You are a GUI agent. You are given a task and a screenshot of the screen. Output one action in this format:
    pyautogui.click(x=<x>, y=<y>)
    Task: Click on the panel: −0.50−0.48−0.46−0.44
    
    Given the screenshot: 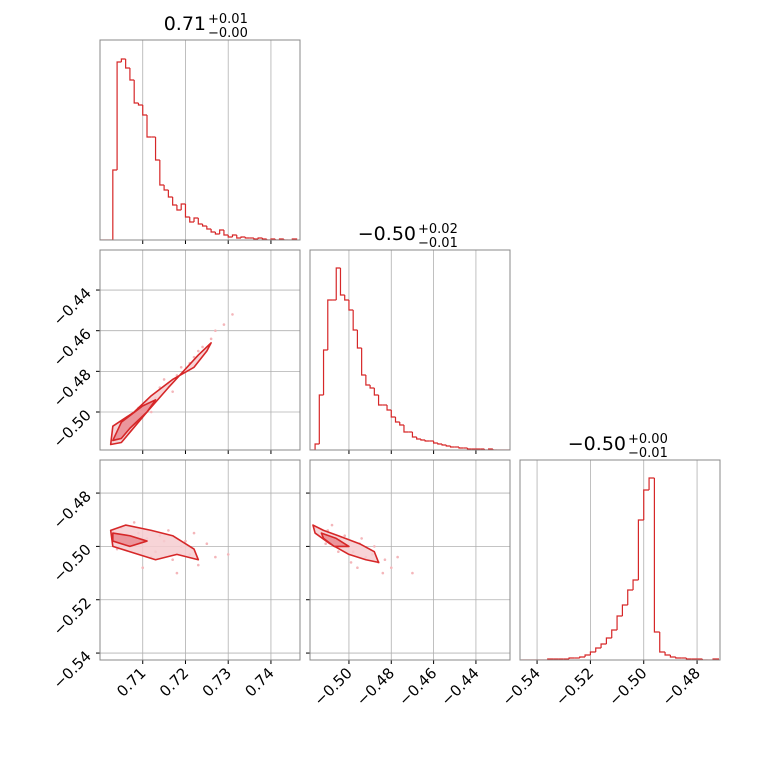 What is the action you would take?
    pyautogui.click(x=408, y=584)
    